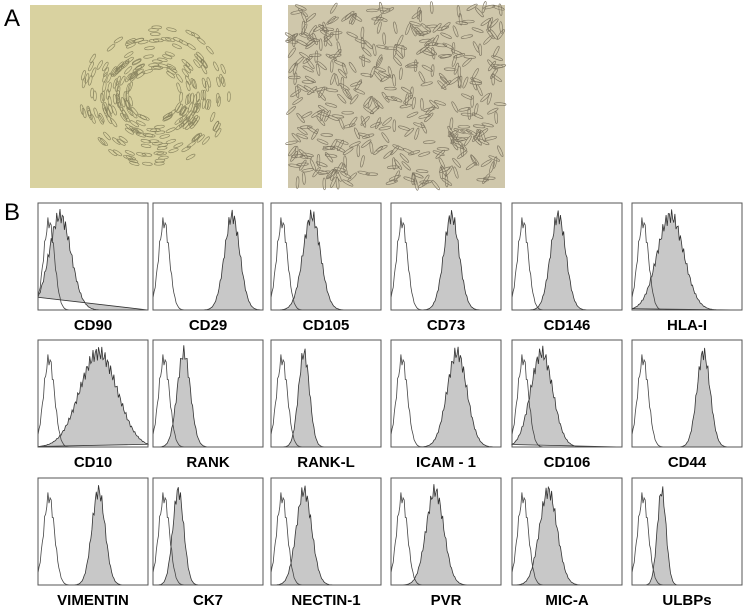 This screenshot has width=747, height=613. Describe the element at coordinates (12, 18) in the screenshot. I see `panel-label: A` at that location.